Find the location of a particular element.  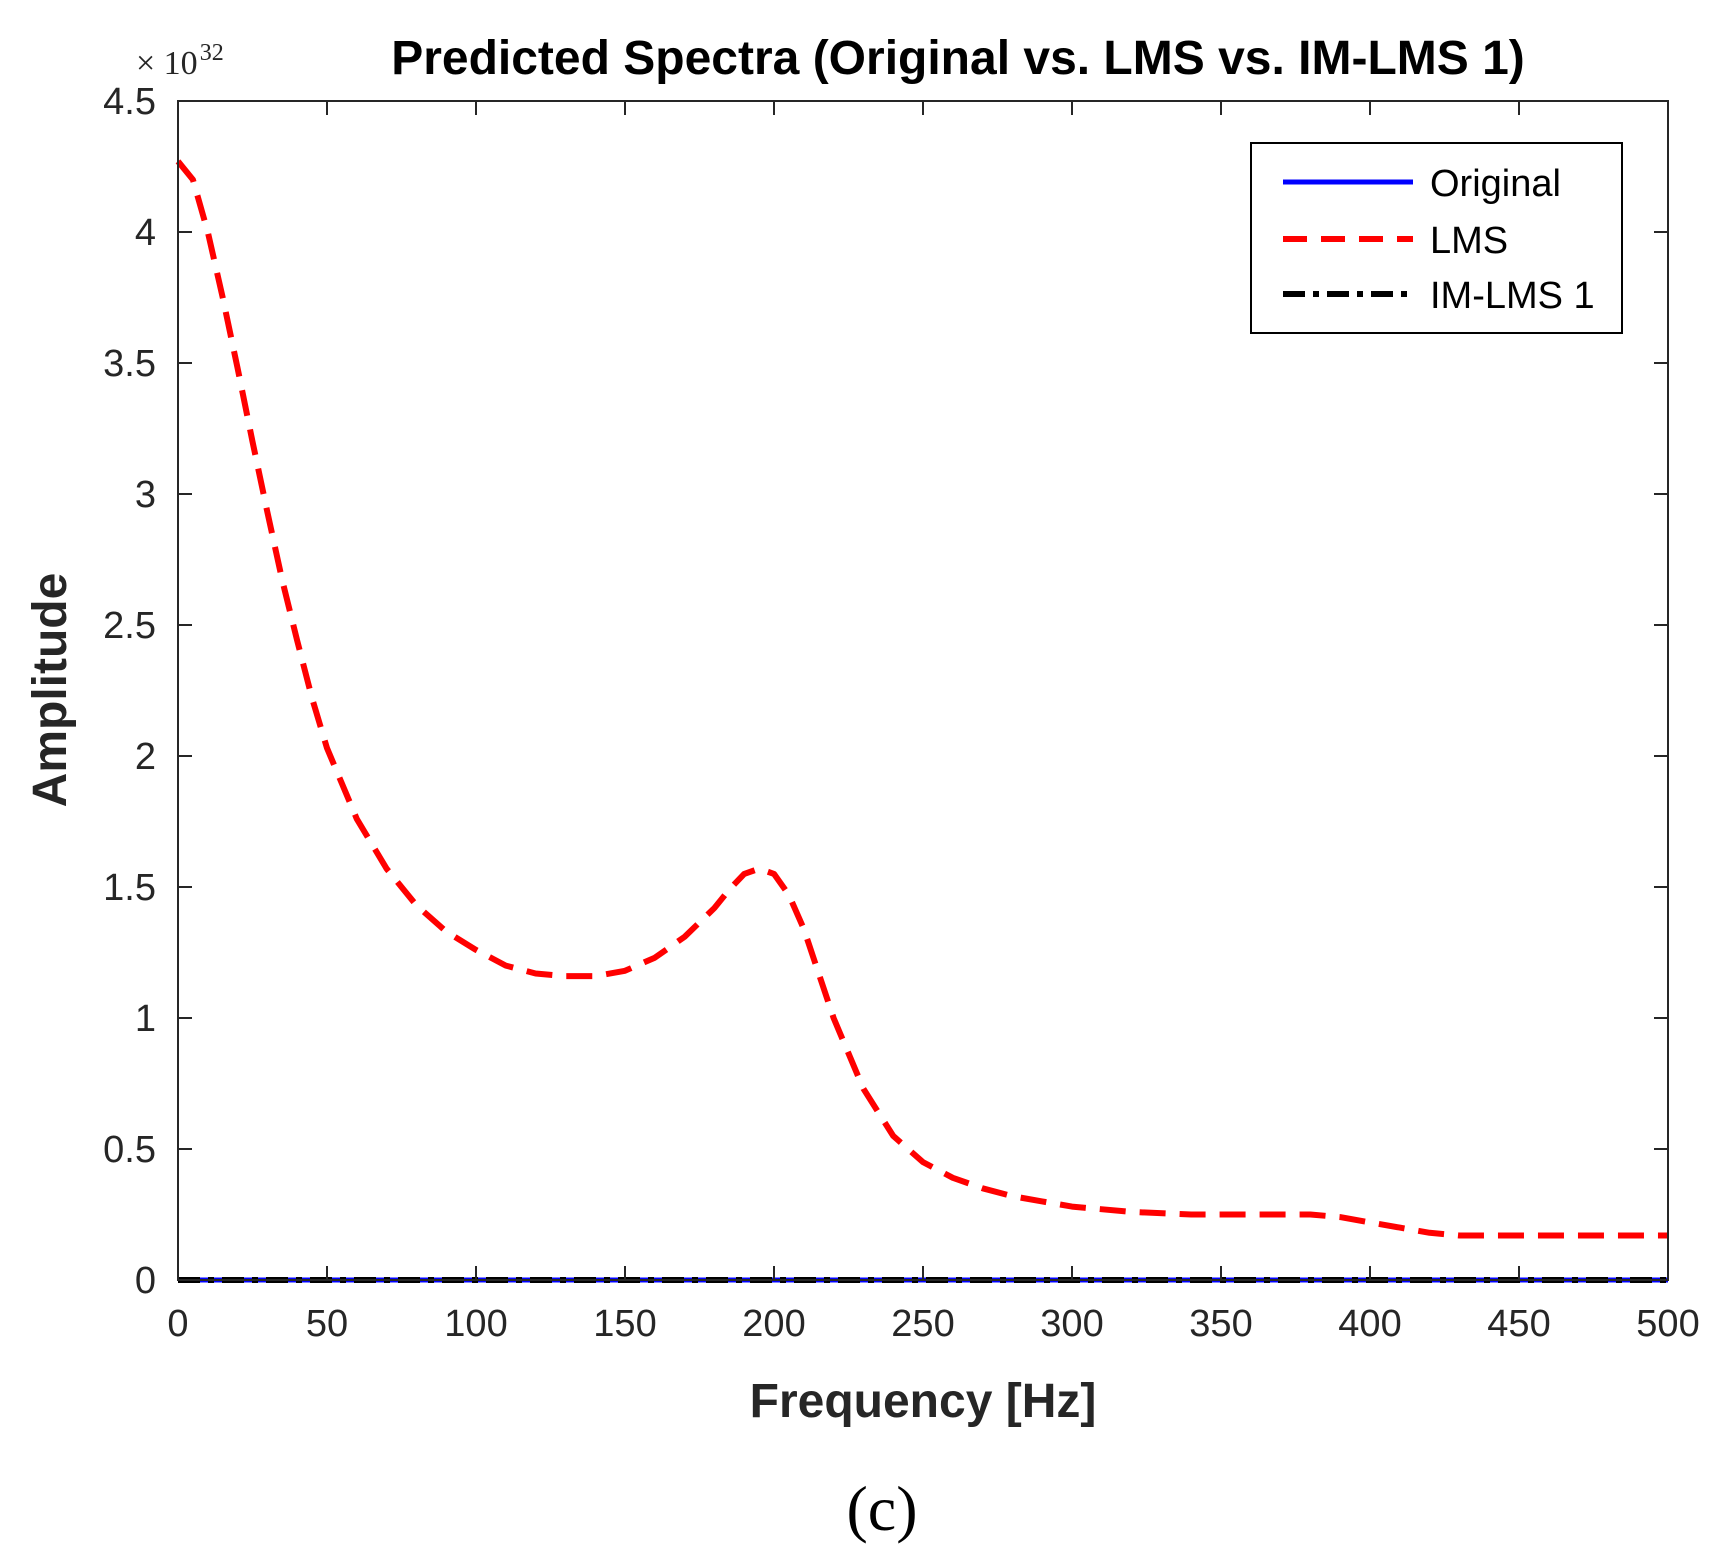

y-axis-label: Amplitude is located at coordinates (50, 690).